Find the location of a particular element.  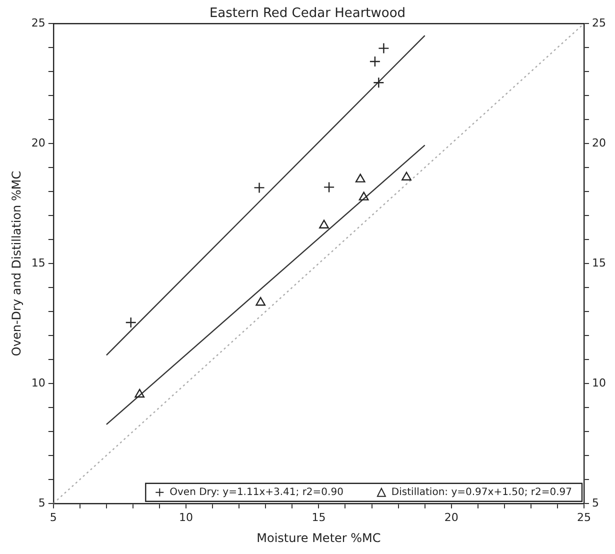

y2-tick-label: 15 is located at coordinates (599, 263).